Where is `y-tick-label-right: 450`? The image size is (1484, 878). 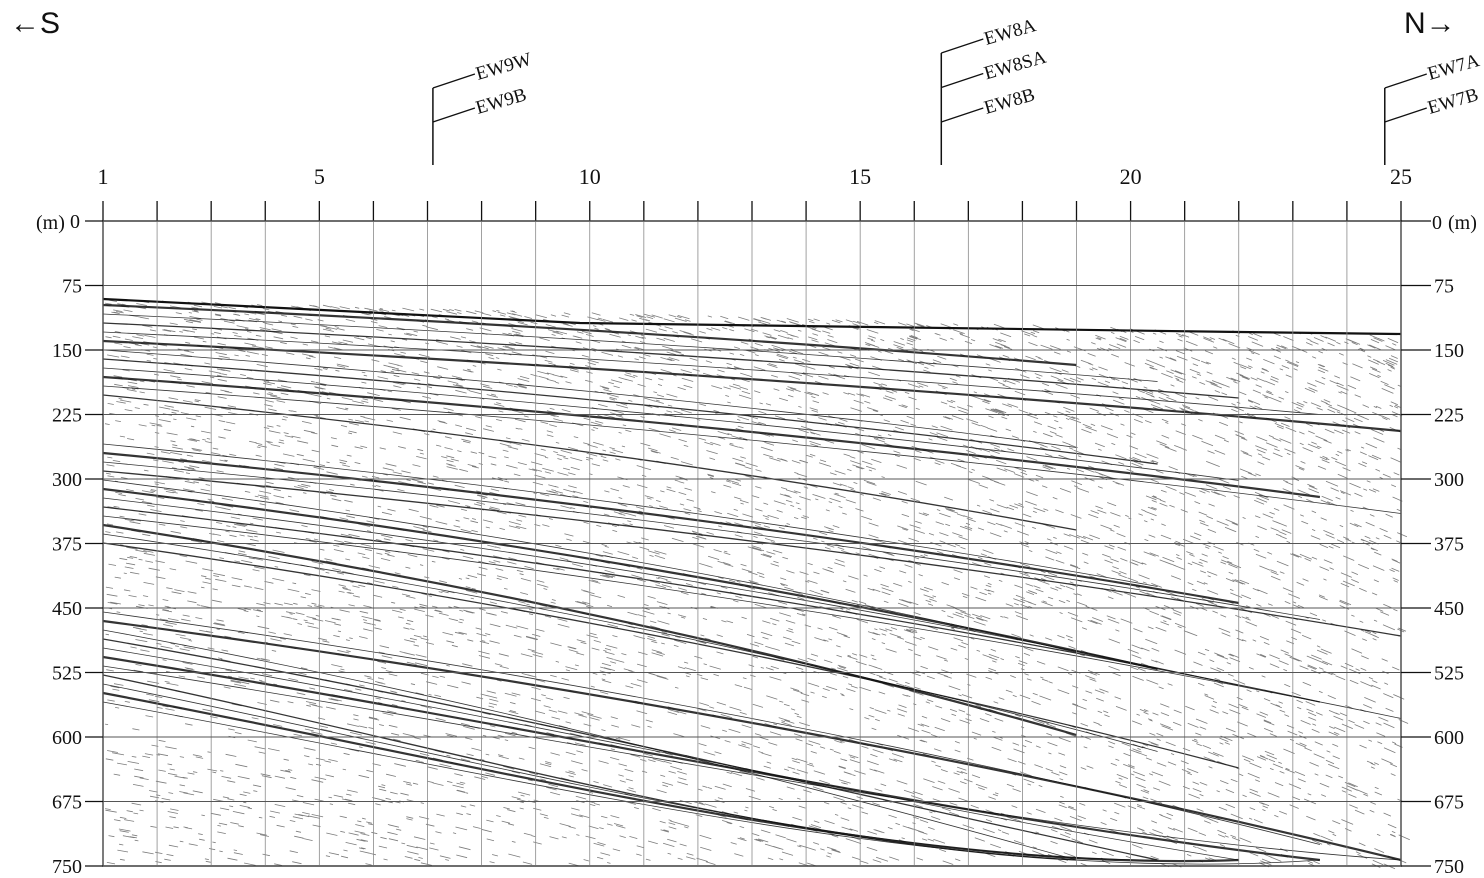 y-tick-label-right: 450 is located at coordinates (1449, 609).